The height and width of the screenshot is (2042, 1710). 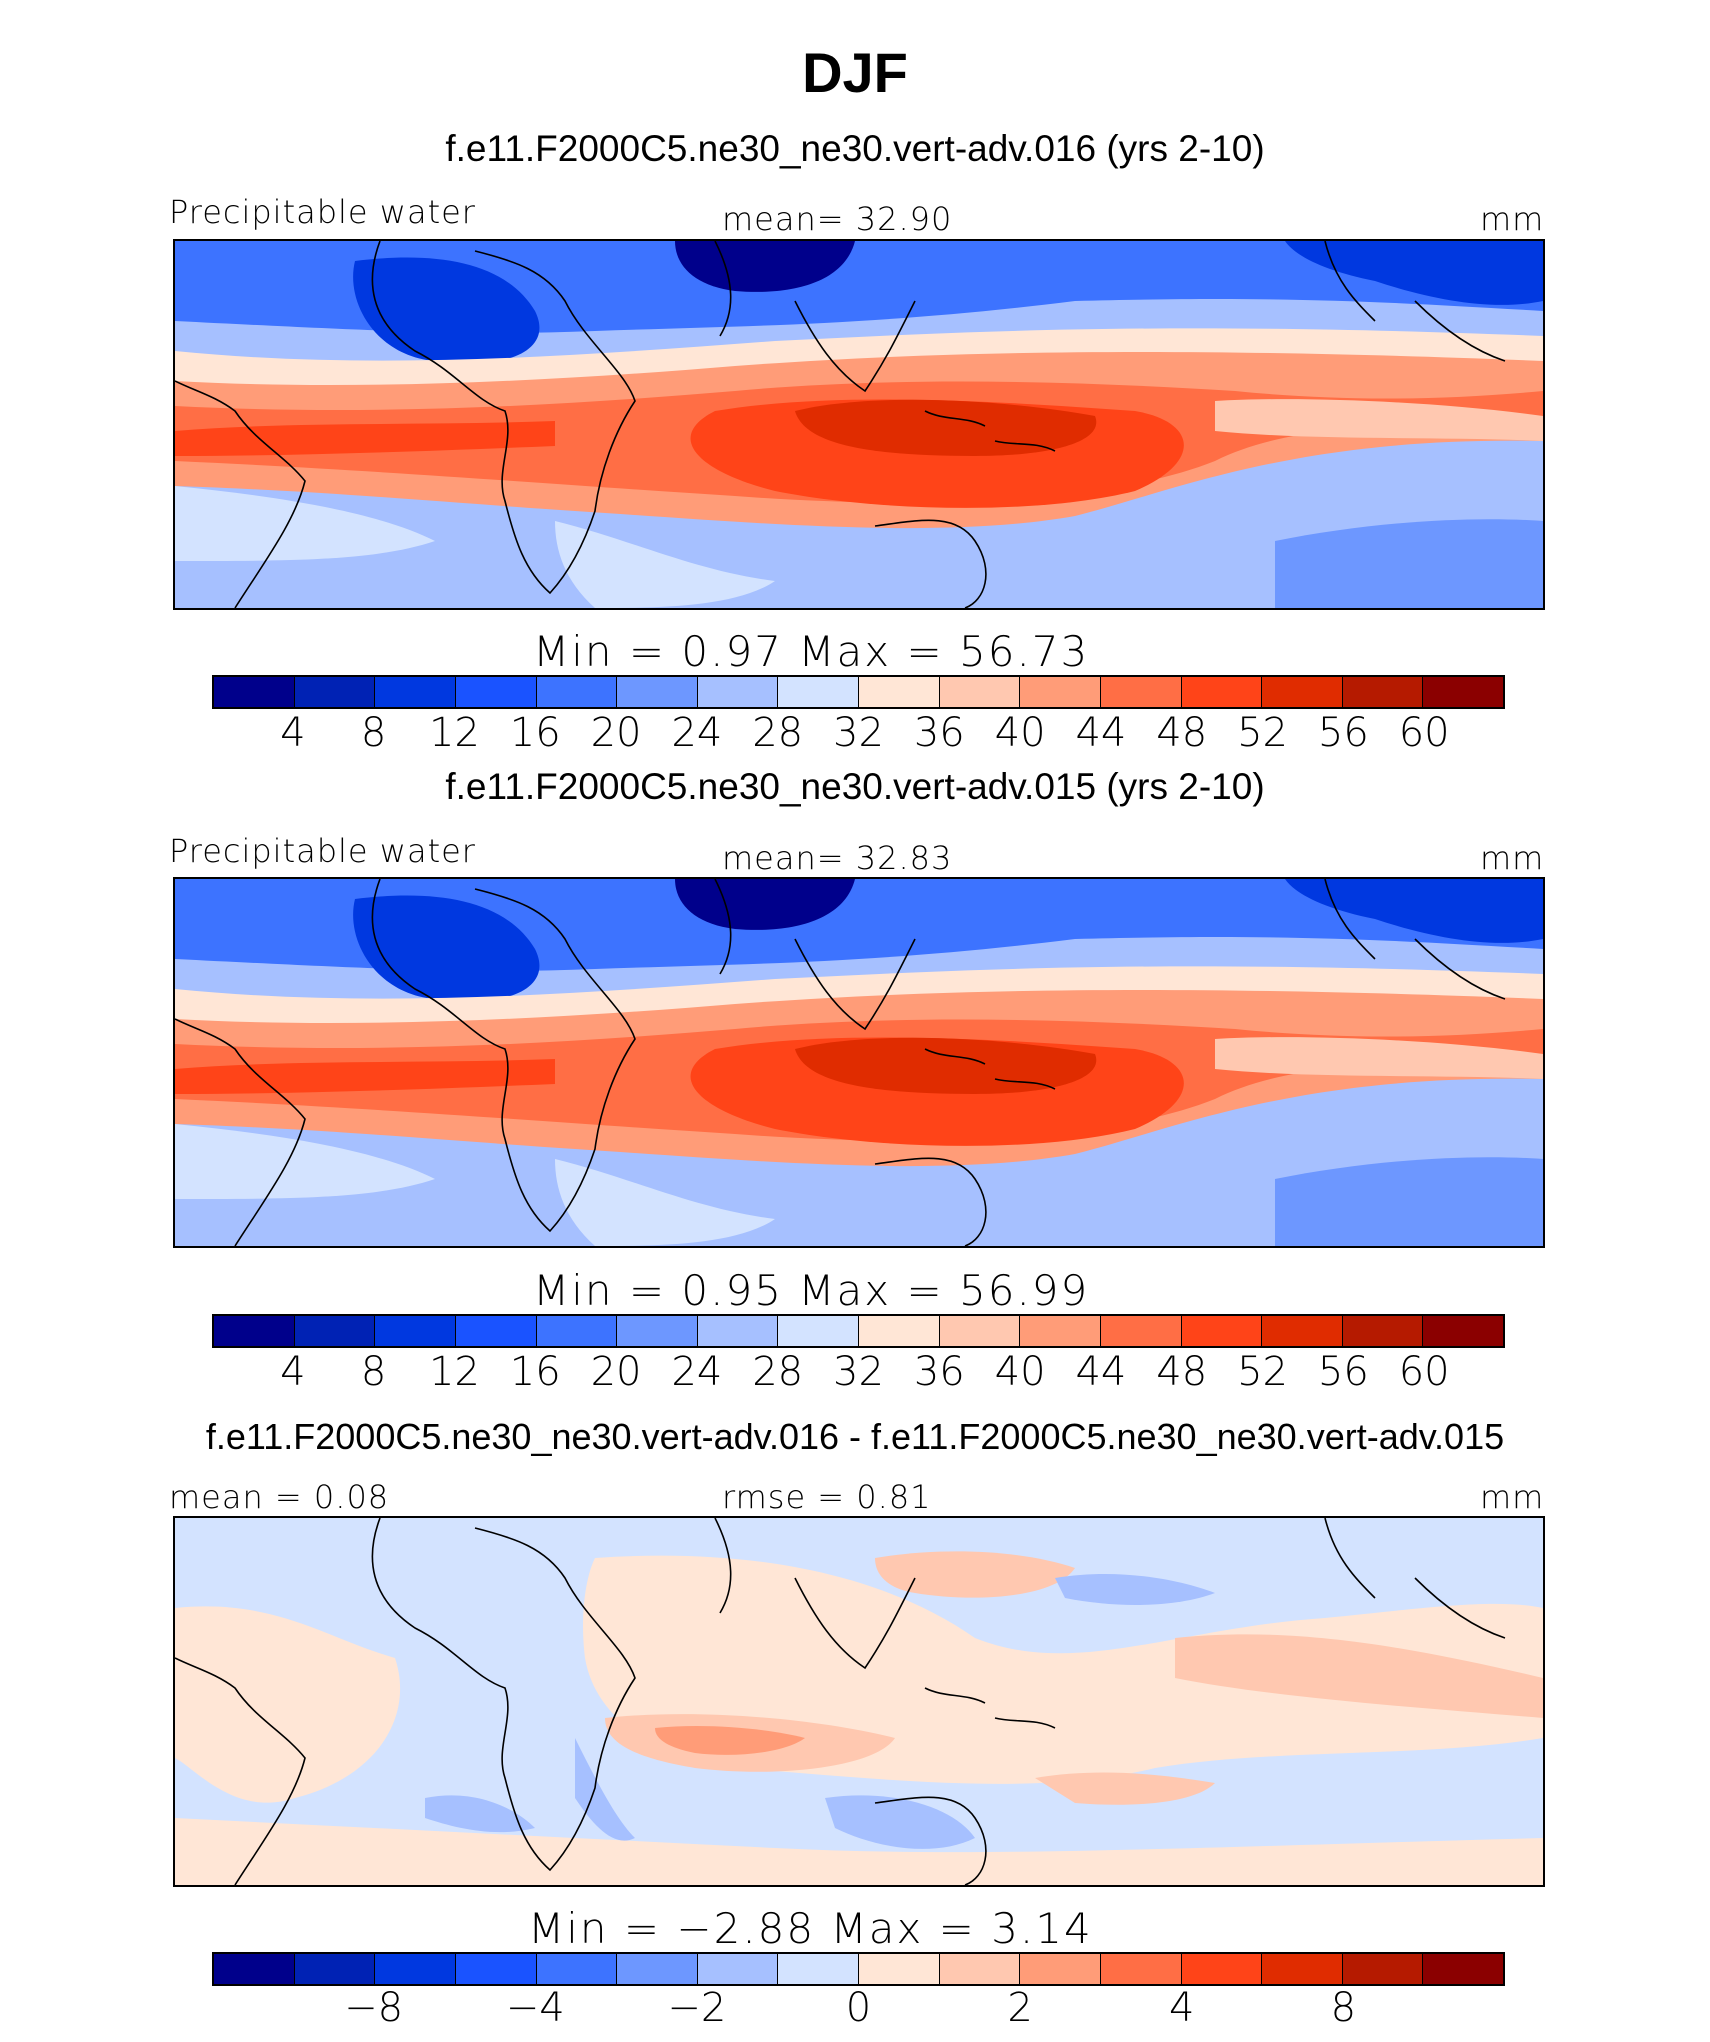 I want to click on panel-1-contour-plot, so click(x=859, y=424).